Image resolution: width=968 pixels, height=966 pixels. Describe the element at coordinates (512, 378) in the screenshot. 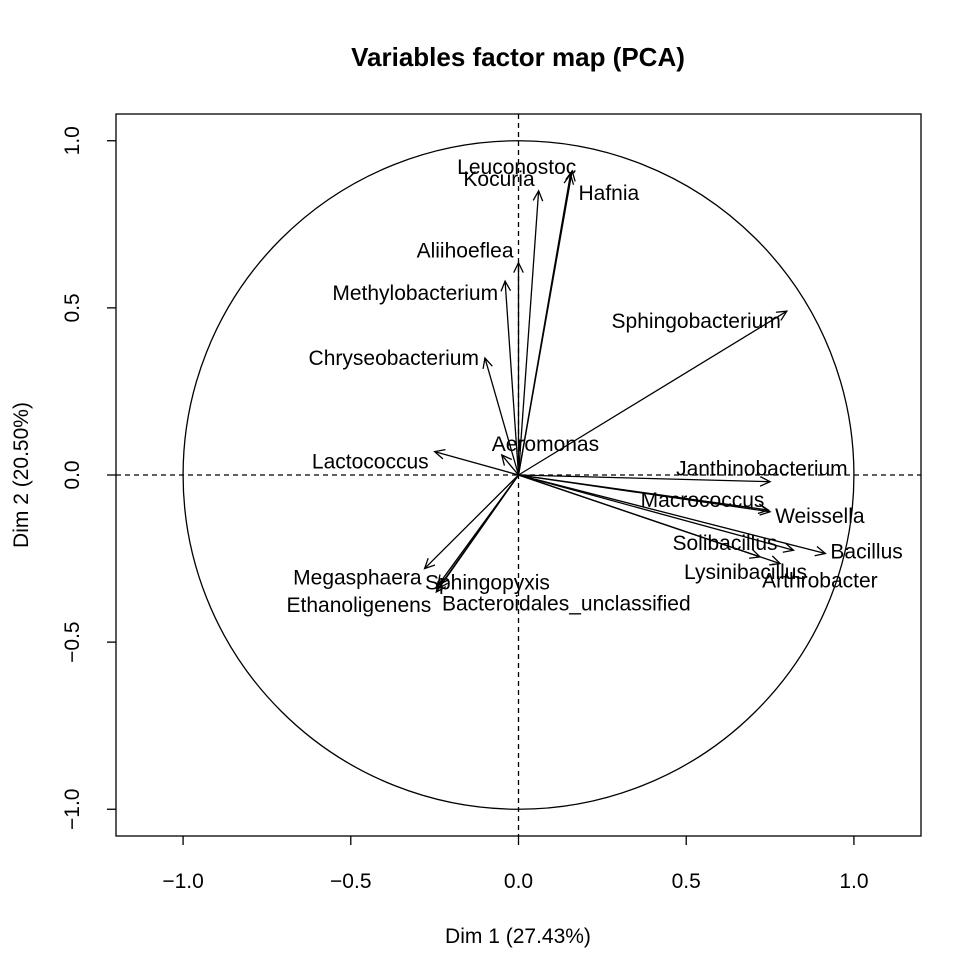

I see `arrow-methylobacterium` at that location.